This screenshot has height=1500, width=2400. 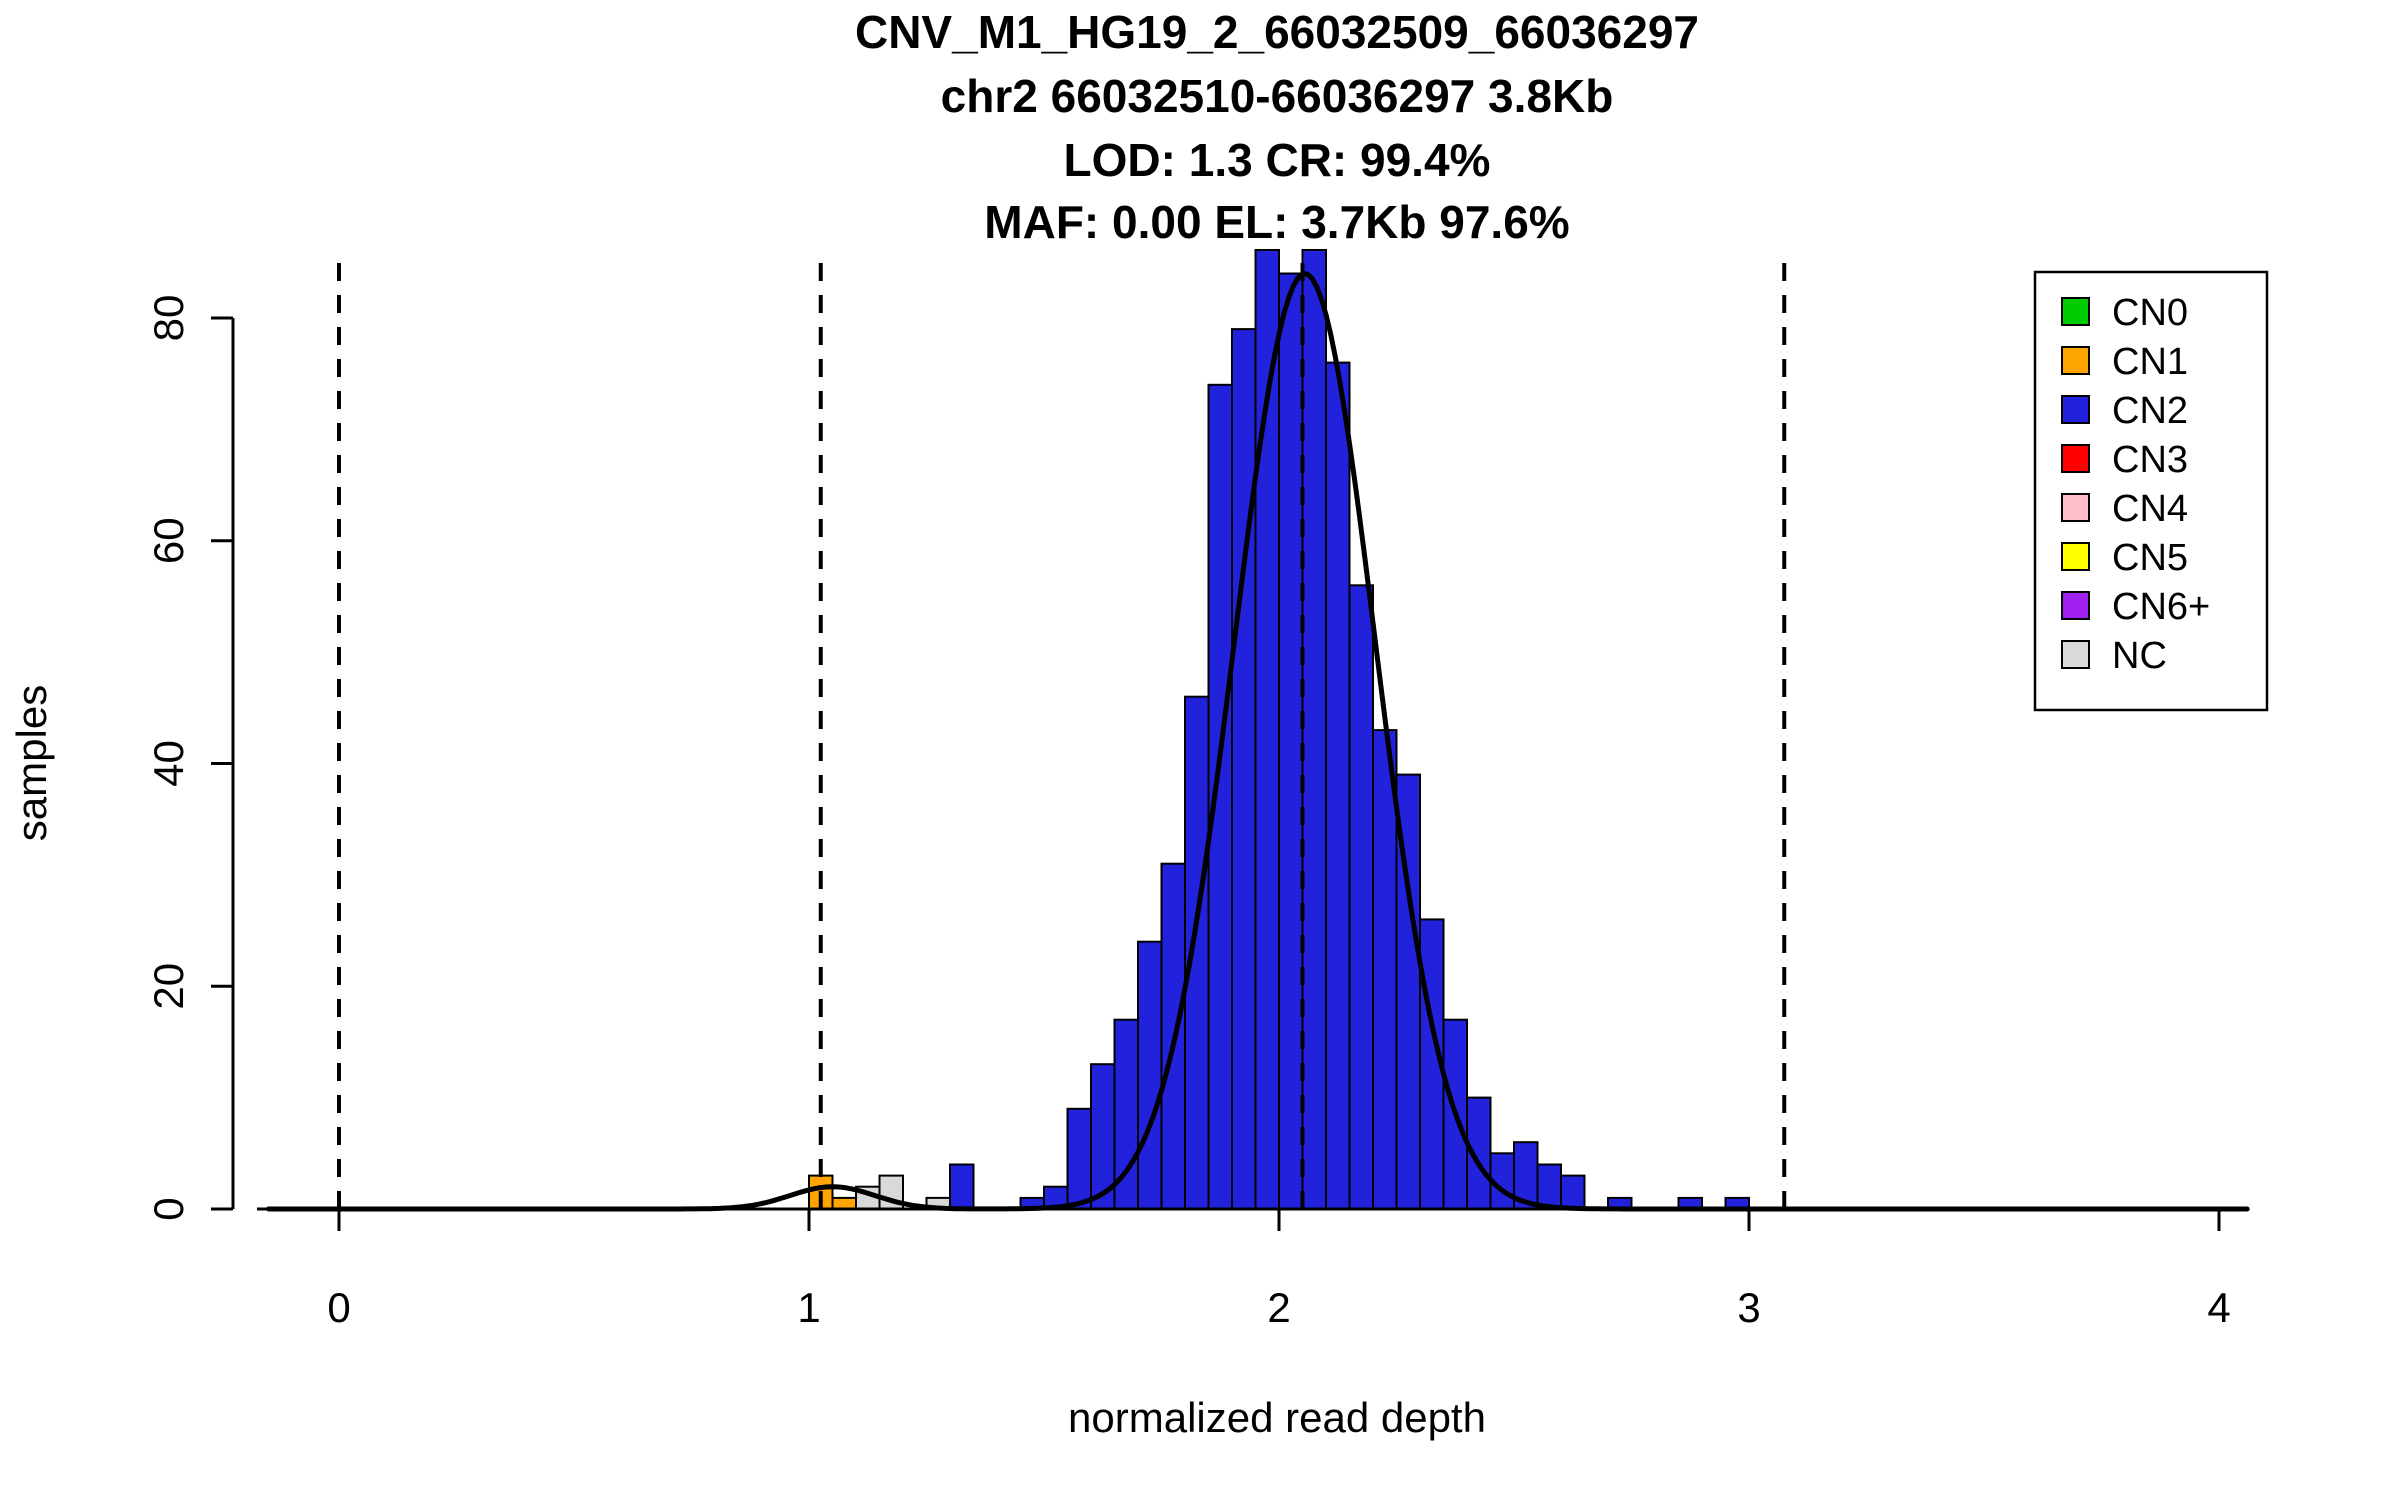 I want to click on legend-label: CN5, so click(x=2150, y=558).